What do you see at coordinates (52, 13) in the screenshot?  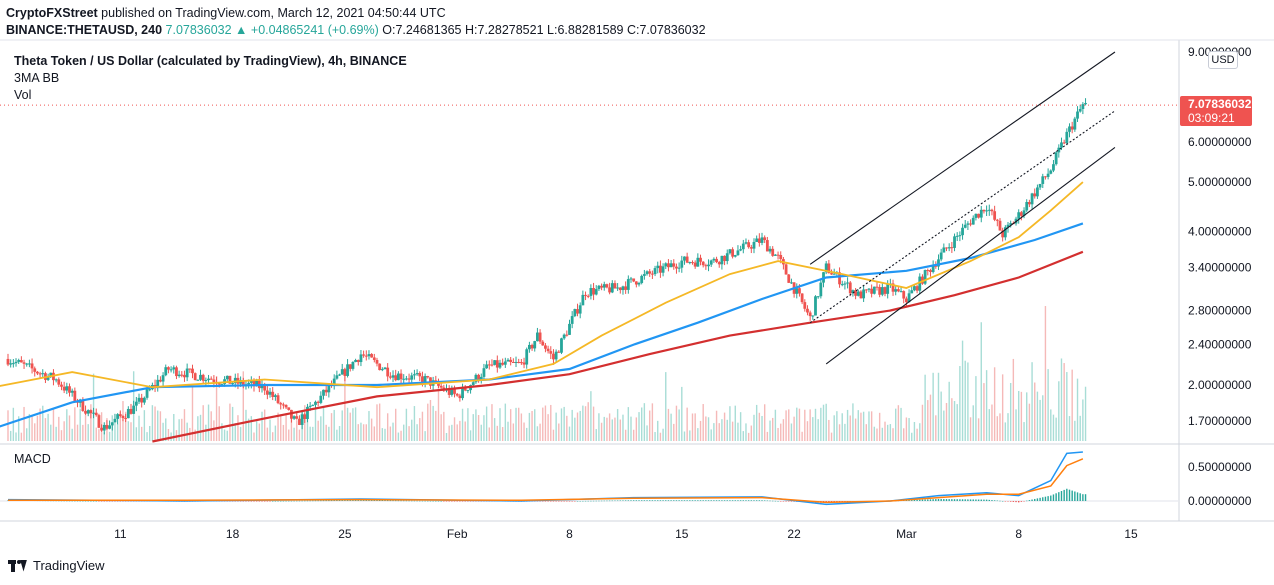 I see `publisher-name: CryptoFXStreet` at bounding box center [52, 13].